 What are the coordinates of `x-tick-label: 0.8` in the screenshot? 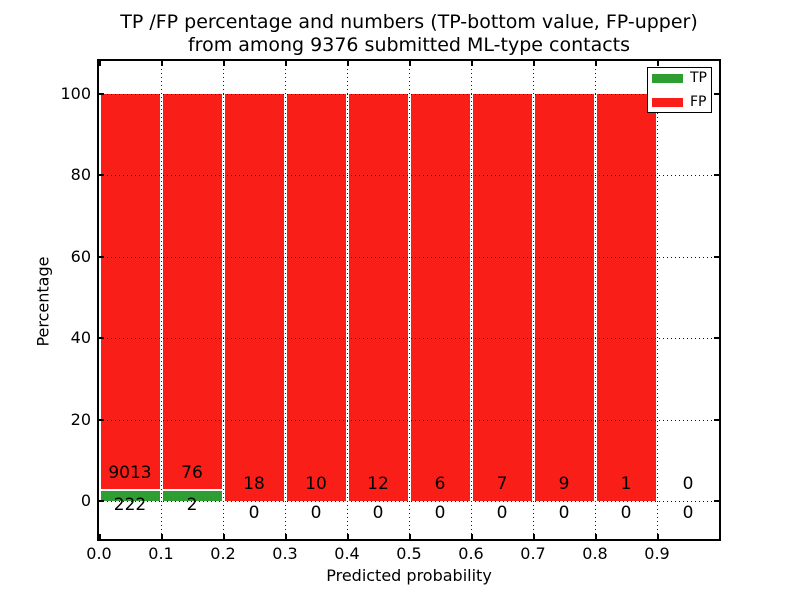 It's located at (595, 553).